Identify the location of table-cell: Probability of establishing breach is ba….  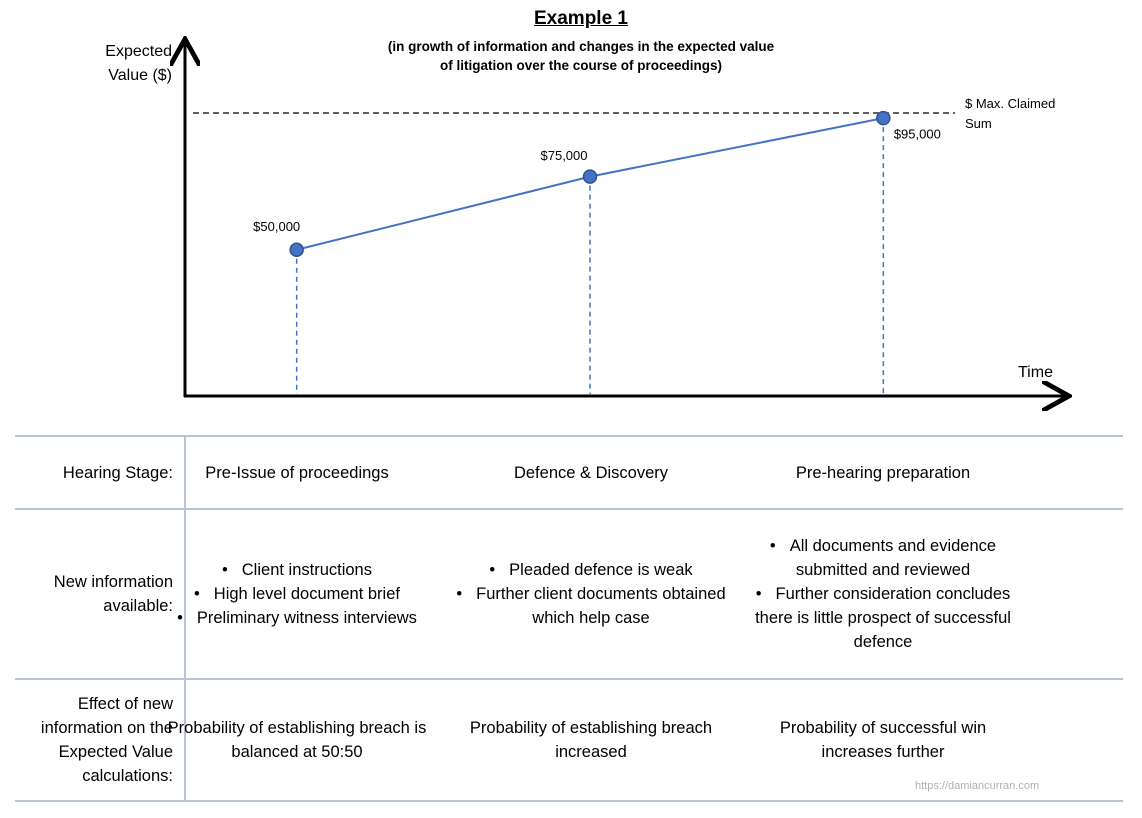
(297, 740).